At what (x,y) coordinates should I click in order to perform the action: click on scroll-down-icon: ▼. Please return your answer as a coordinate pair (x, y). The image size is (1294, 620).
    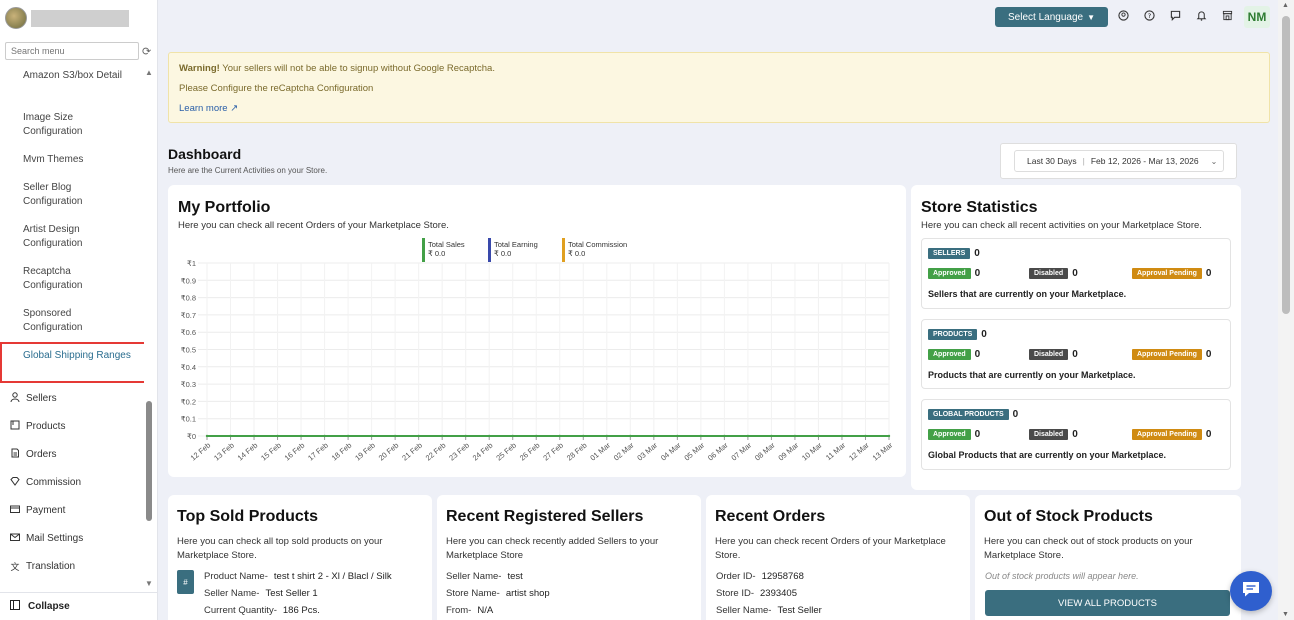
    Looking at the image, I should click on (149, 583).